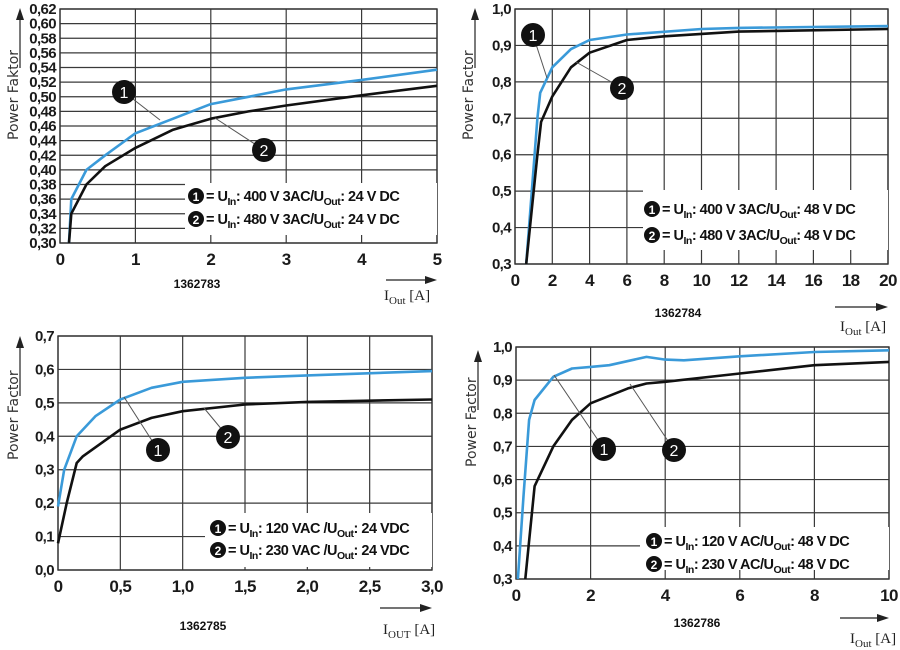 Image resolution: width=900 pixels, height=650 pixels. What do you see at coordinates (437, 259) in the screenshot?
I see `x-tick-label: 5` at bounding box center [437, 259].